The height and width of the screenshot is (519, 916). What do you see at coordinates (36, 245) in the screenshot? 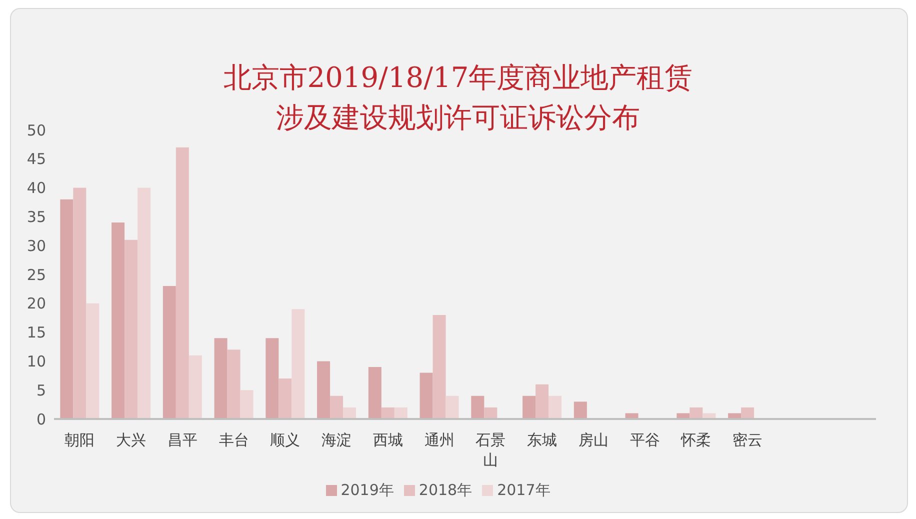
I see `y-tick-label: 30` at bounding box center [36, 245].